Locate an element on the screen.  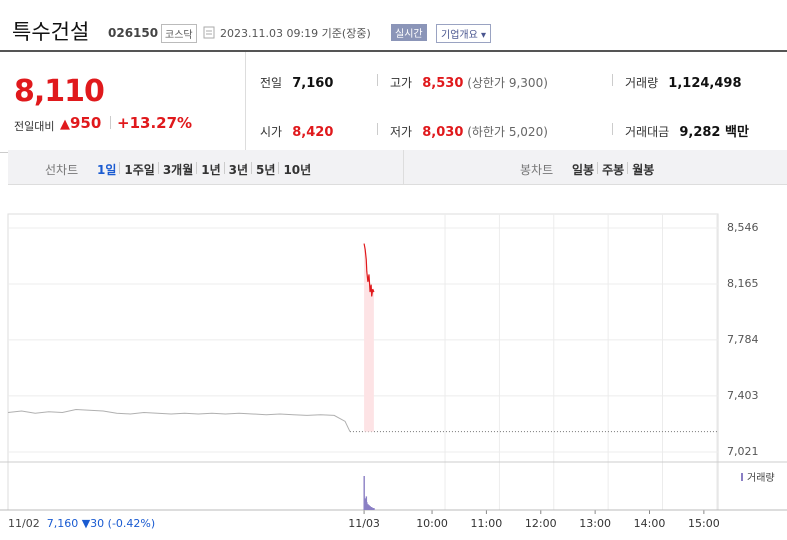
stat: 거래대금 9,282 백만 is located at coordinates (687, 130).